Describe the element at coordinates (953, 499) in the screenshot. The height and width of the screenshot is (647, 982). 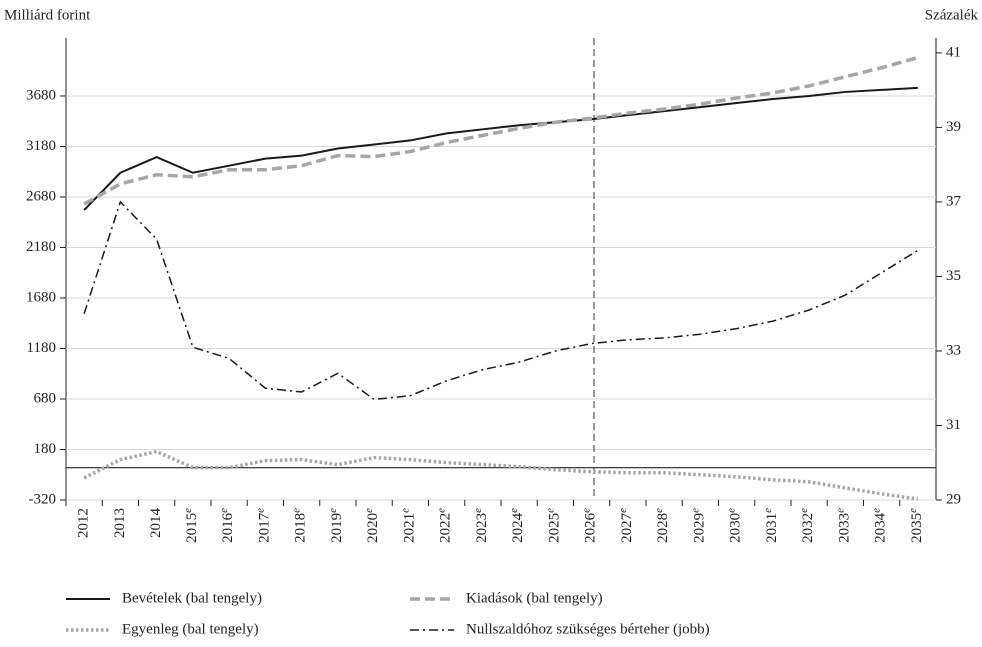
I see `y2-tick-label: 29` at that location.